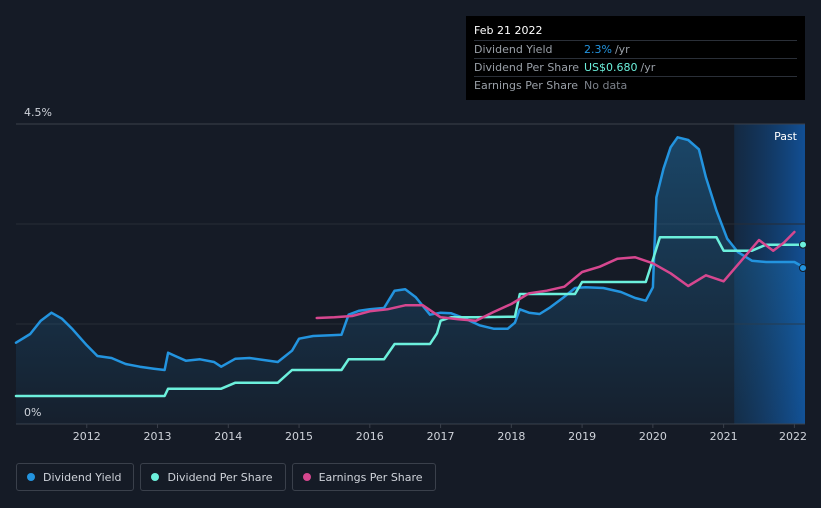 The image size is (821, 508). What do you see at coordinates (87, 436) in the screenshot?
I see `x-tick-label: 2012` at bounding box center [87, 436].